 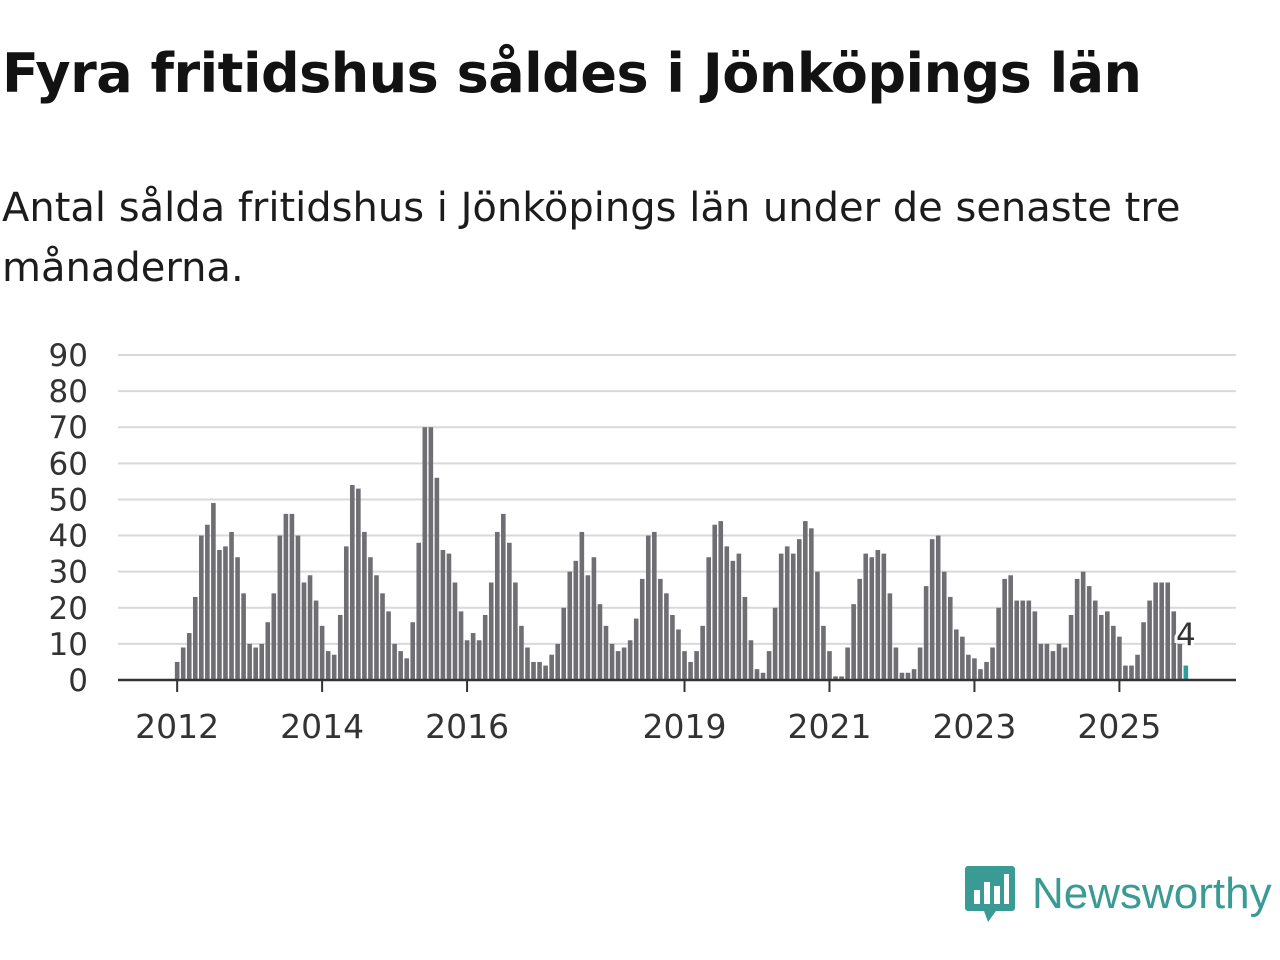 I want to click on y-tick-label: 30, so click(x=68, y=573).